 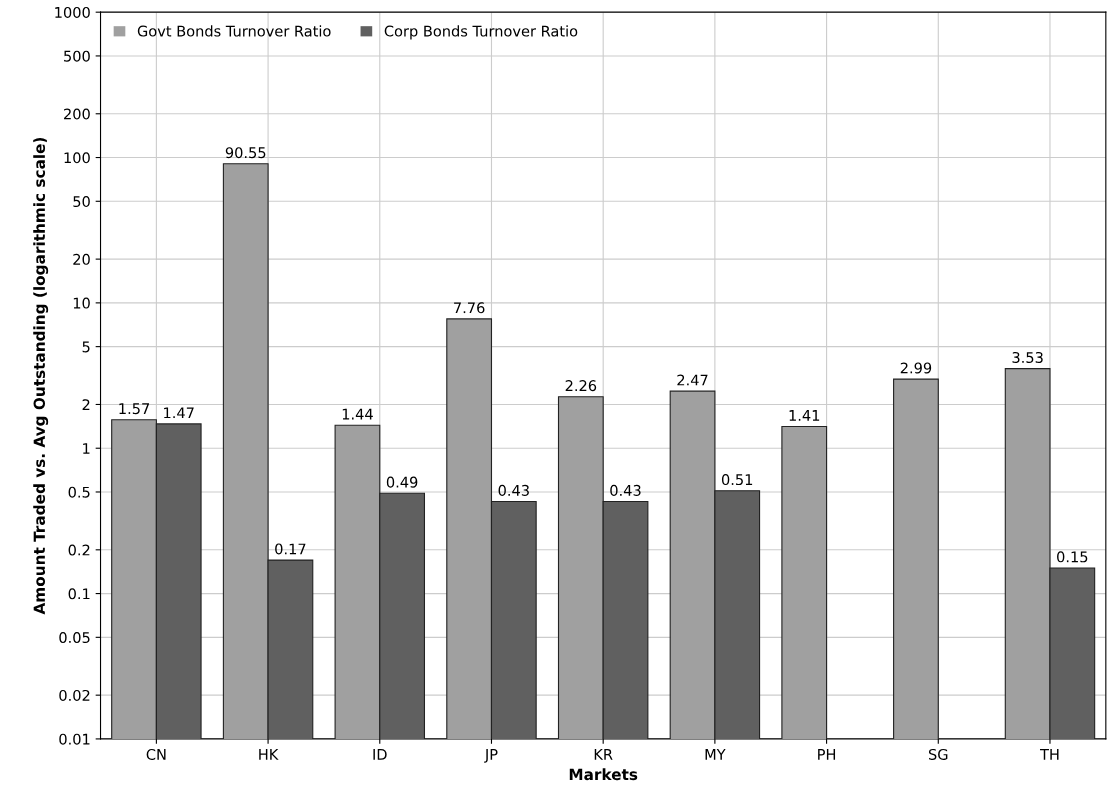 What do you see at coordinates (86, 347) in the screenshot?
I see `y-tick-label: 5` at bounding box center [86, 347].